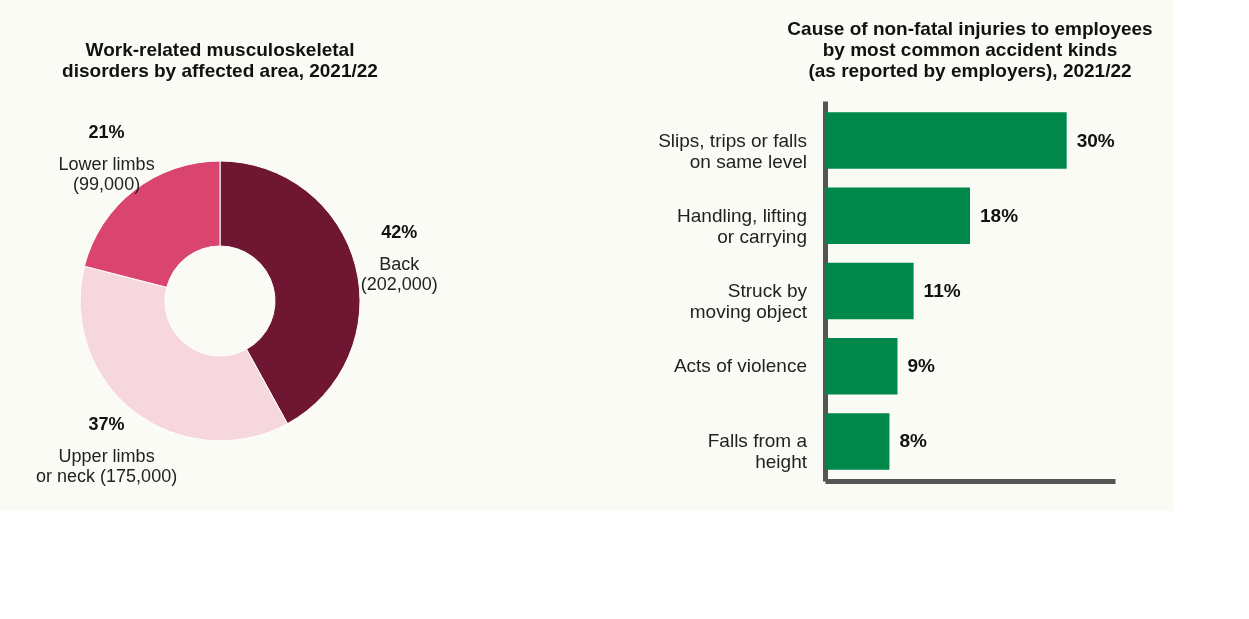  I want to click on category-label: Acts of violence, so click(740, 366).